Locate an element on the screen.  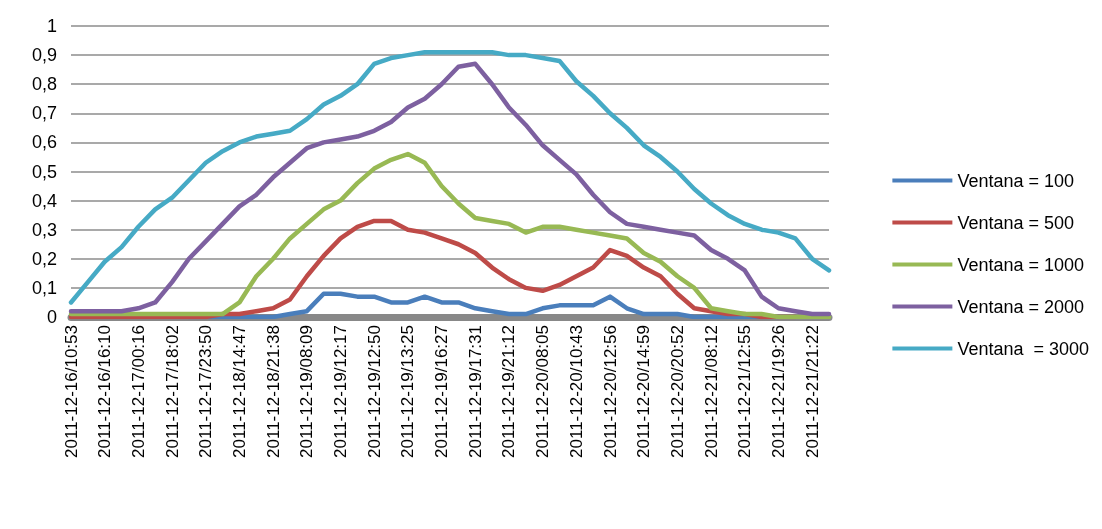
x-tick-label: 2011-12-18/14:47 is located at coordinates (239, 391).